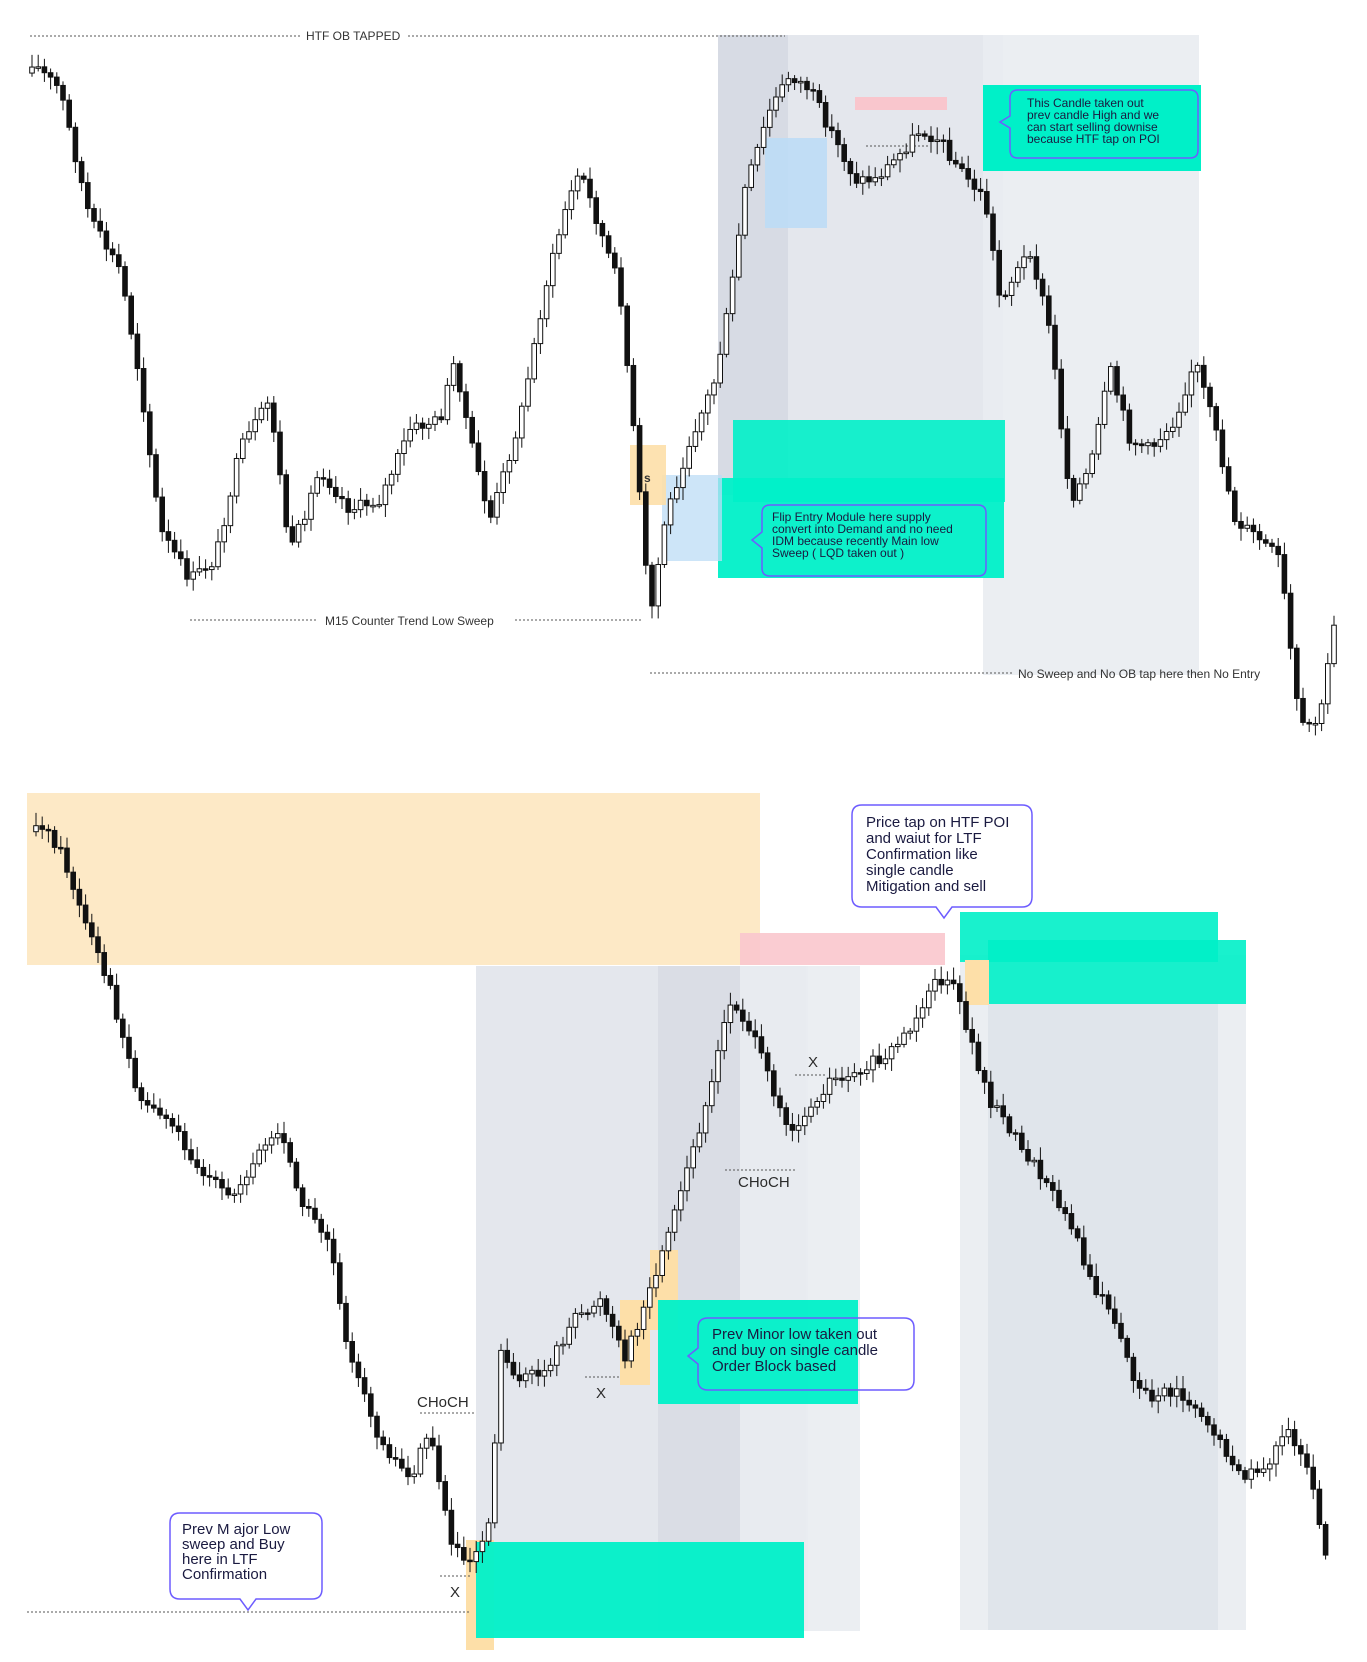  I want to click on range-shade, so click(800, 1298).